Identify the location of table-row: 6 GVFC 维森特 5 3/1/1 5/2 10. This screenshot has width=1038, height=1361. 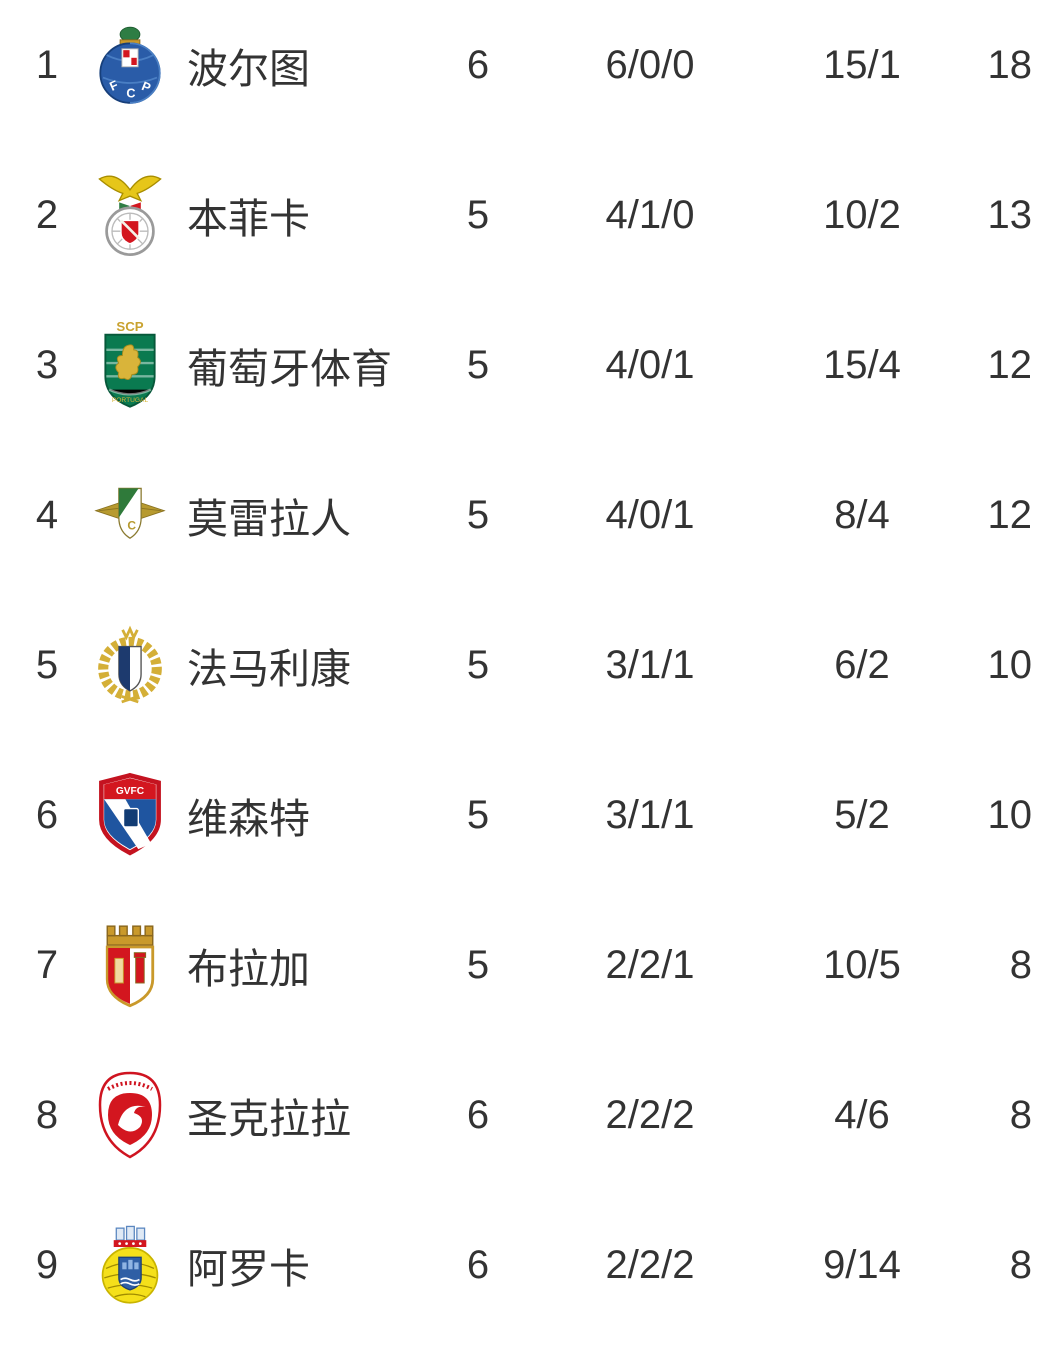
(519, 815).